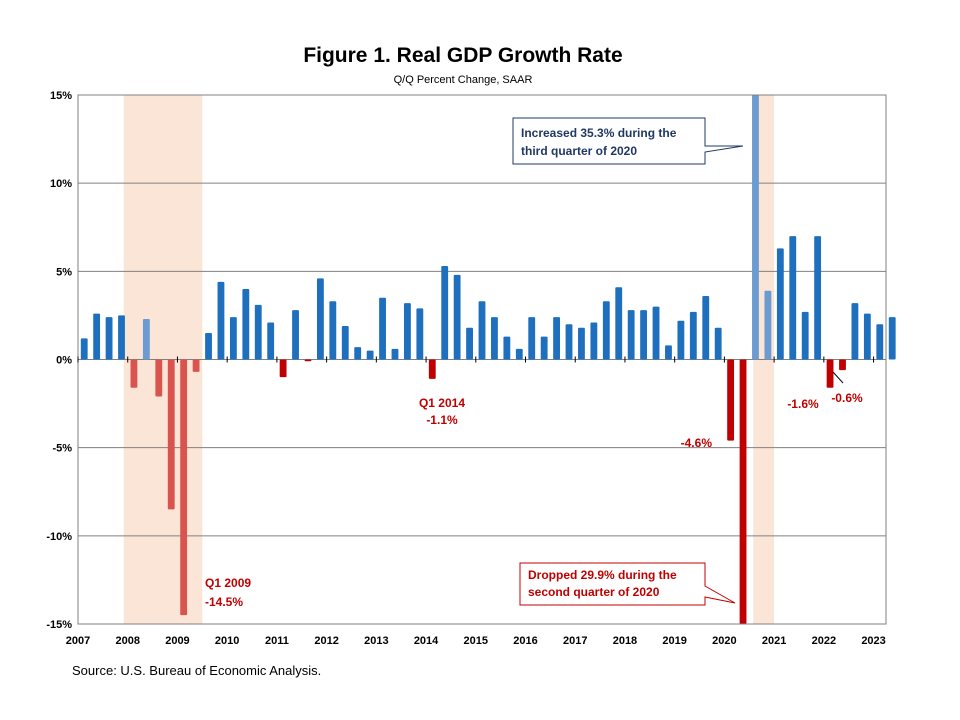  What do you see at coordinates (867, 336) in the screenshot?
I see `bar-2022Q4` at bounding box center [867, 336].